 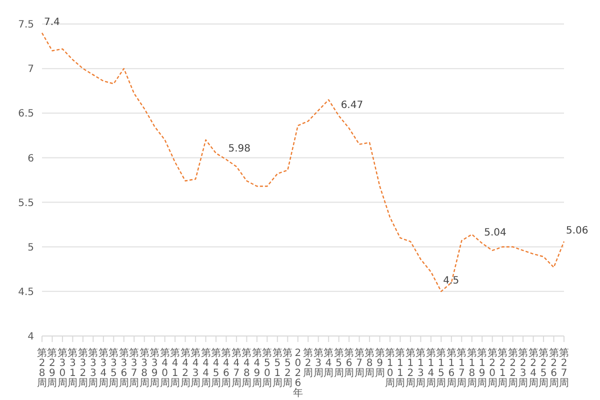 What do you see at coordinates (205, 368) in the screenshot?
I see `x-tick-label: 第44周` at bounding box center [205, 368].